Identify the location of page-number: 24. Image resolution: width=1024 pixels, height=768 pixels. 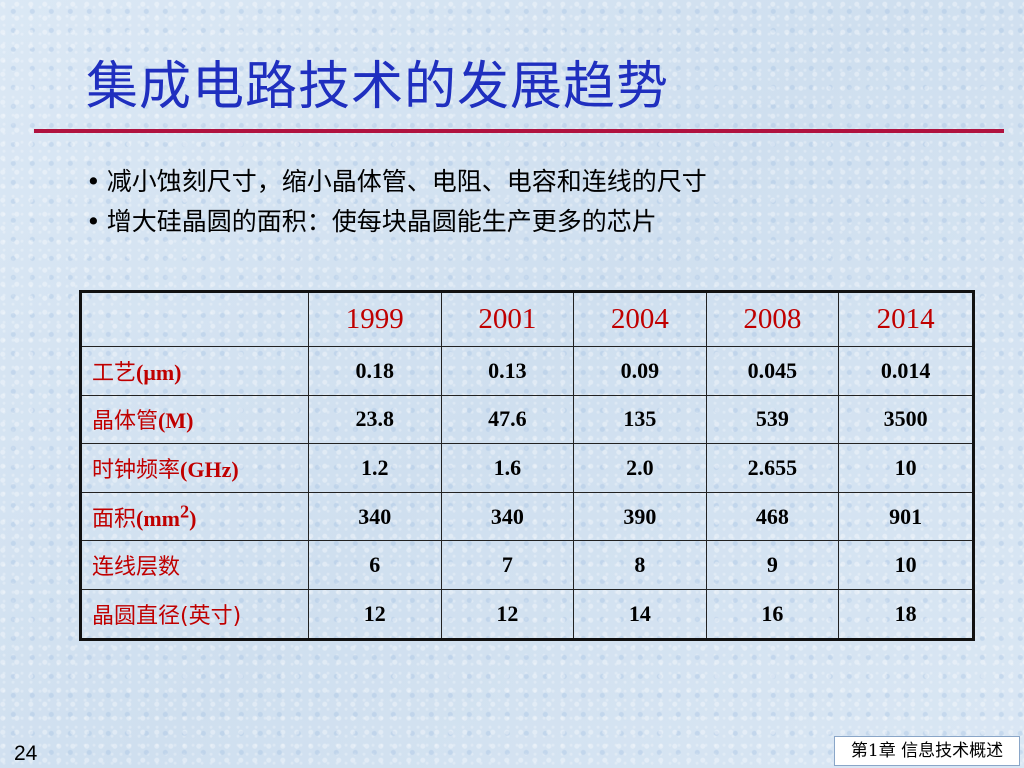
(26, 753).